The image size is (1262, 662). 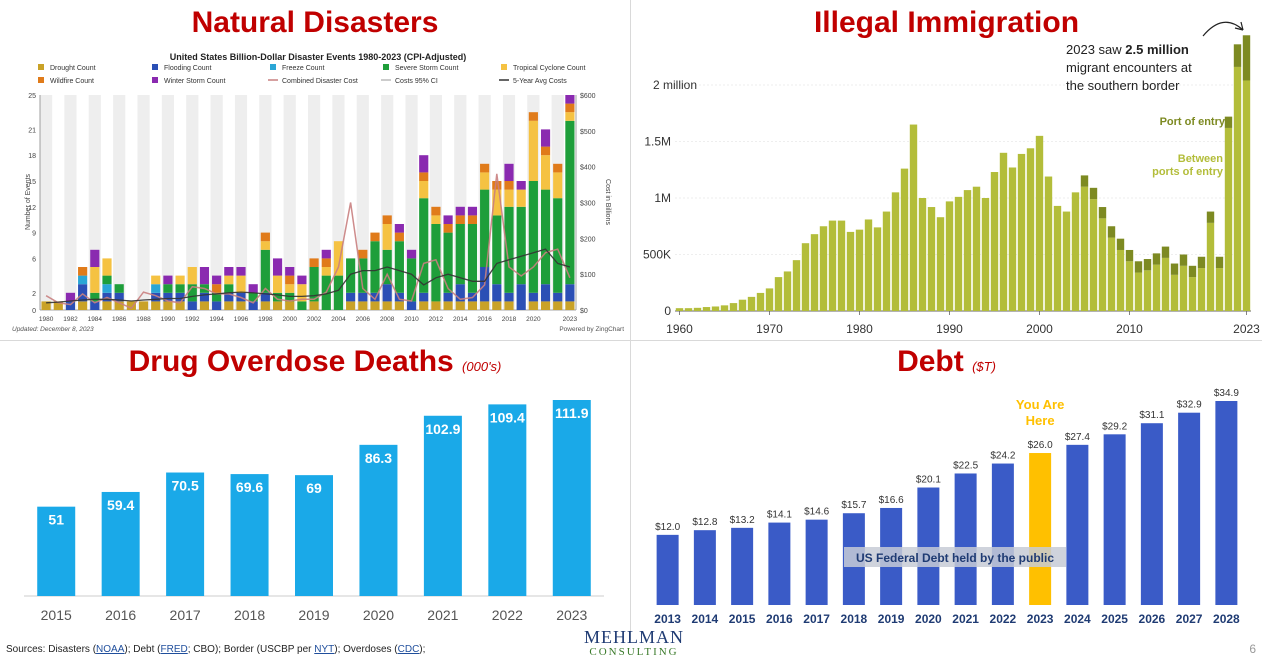 I want to click on debt-x-label: 2027, so click(x=1189, y=619).